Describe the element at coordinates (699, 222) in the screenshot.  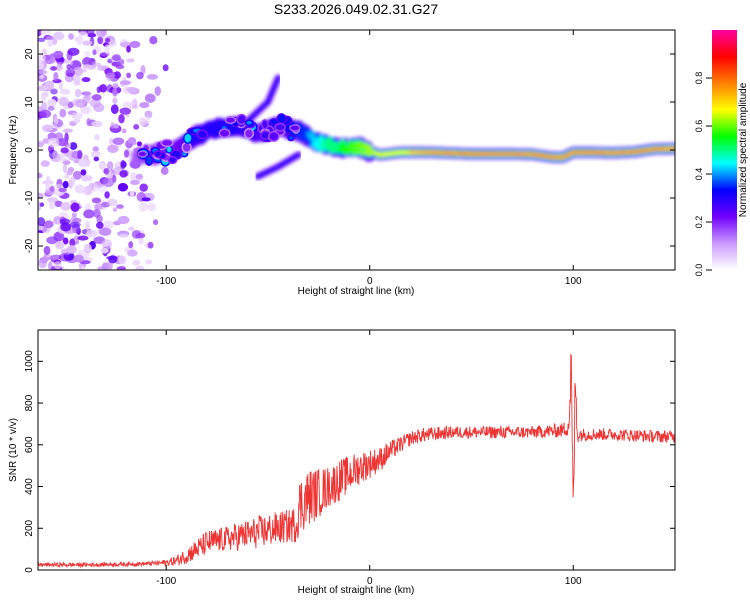
I see `colorbar-tick-label: 0.2` at that location.